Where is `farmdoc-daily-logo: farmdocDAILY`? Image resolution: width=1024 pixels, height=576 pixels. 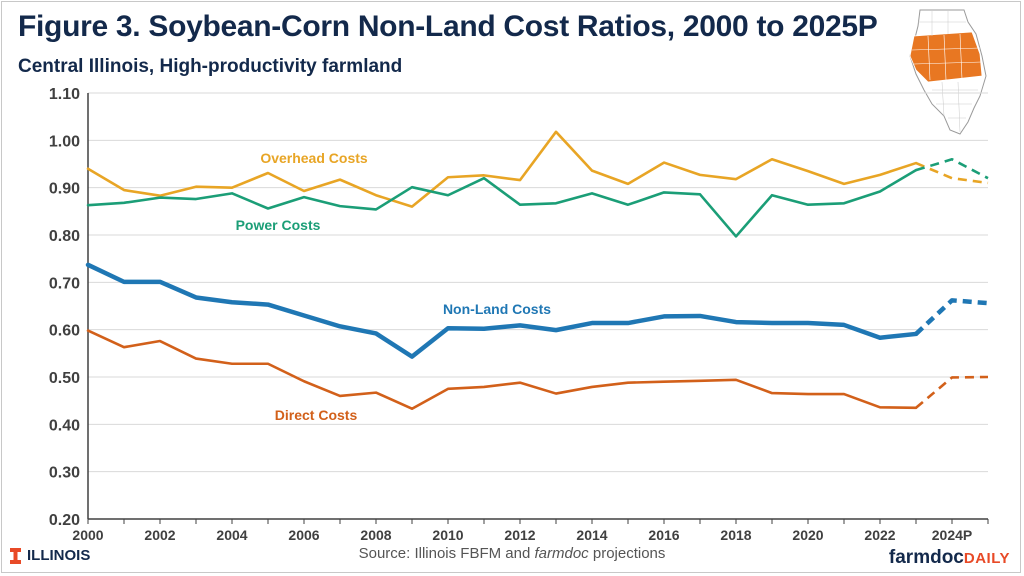
farmdoc-daily-logo: farmdocDAILY is located at coordinates (949, 558).